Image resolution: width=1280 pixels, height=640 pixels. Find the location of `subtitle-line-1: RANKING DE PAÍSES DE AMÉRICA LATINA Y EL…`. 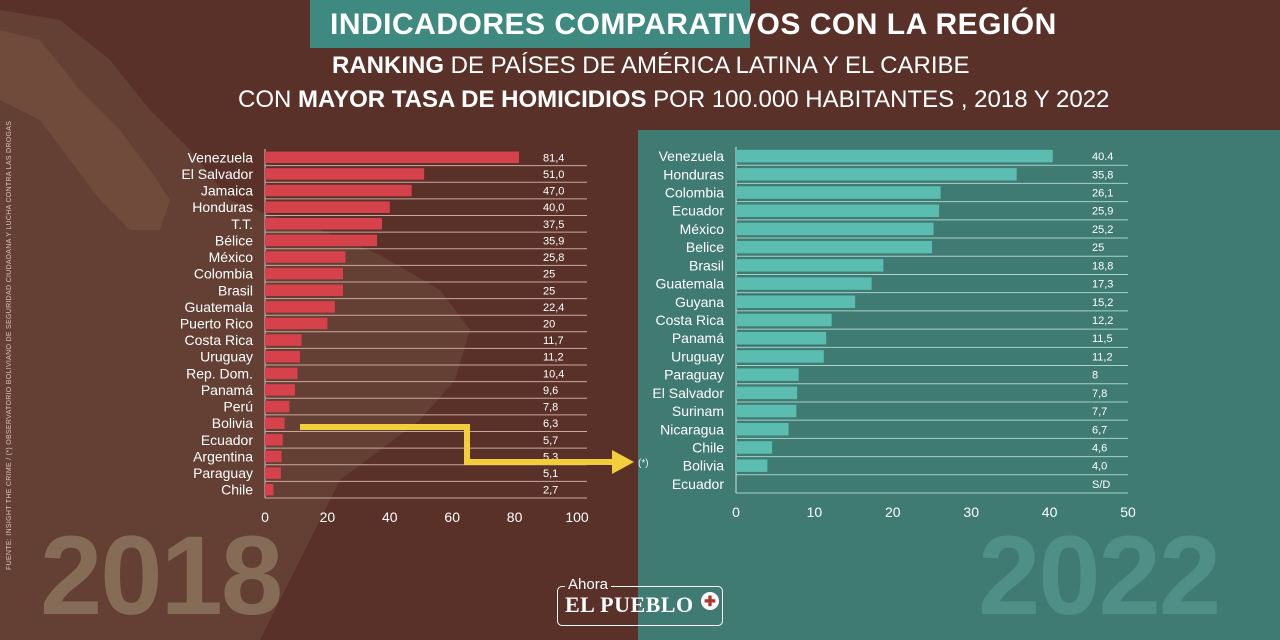

subtitle-line-1: RANKING DE PAÍSES DE AMÉRICA LATINA Y EL… is located at coordinates (651, 66).